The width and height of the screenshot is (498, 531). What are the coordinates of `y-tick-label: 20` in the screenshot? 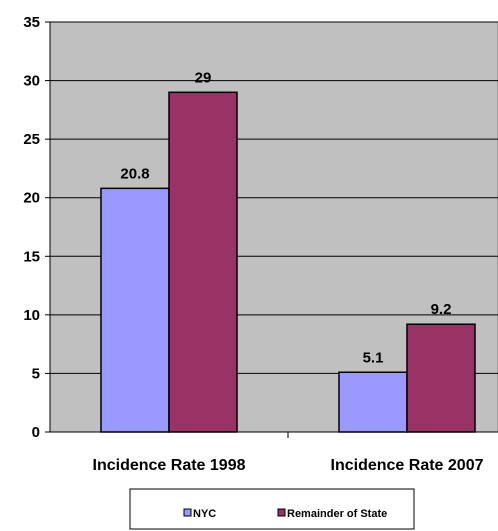 It's located at (31, 198).